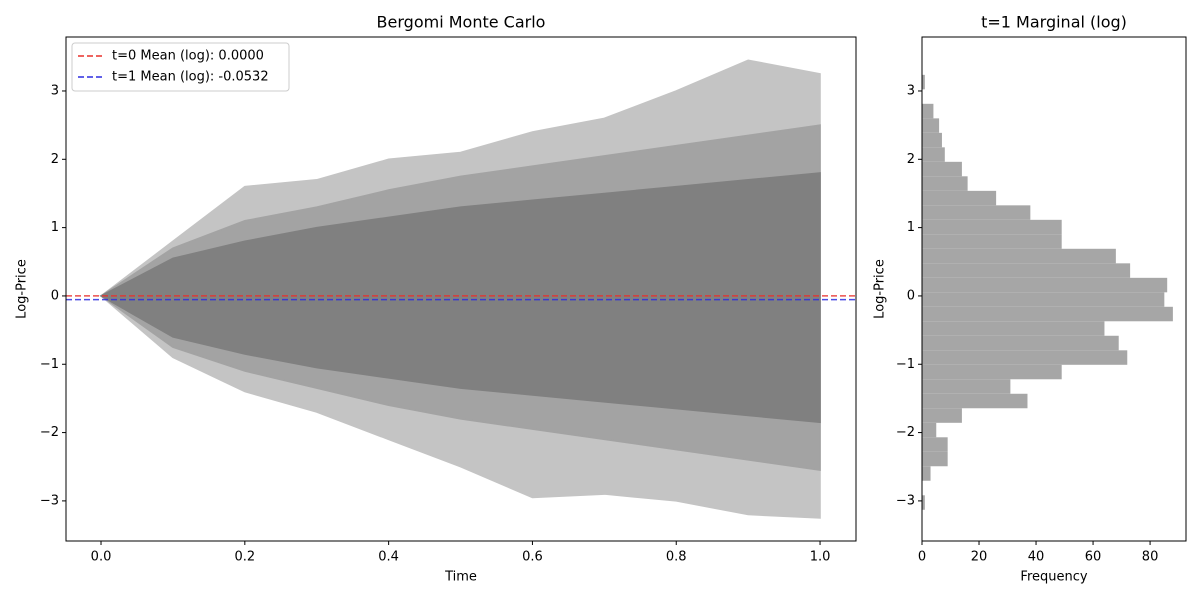  What do you see at coordinates (188, 56) in the screenshot?
I see `legend-label: t=0 Mean (log): 0.0000` at bounding box center [188, 56].